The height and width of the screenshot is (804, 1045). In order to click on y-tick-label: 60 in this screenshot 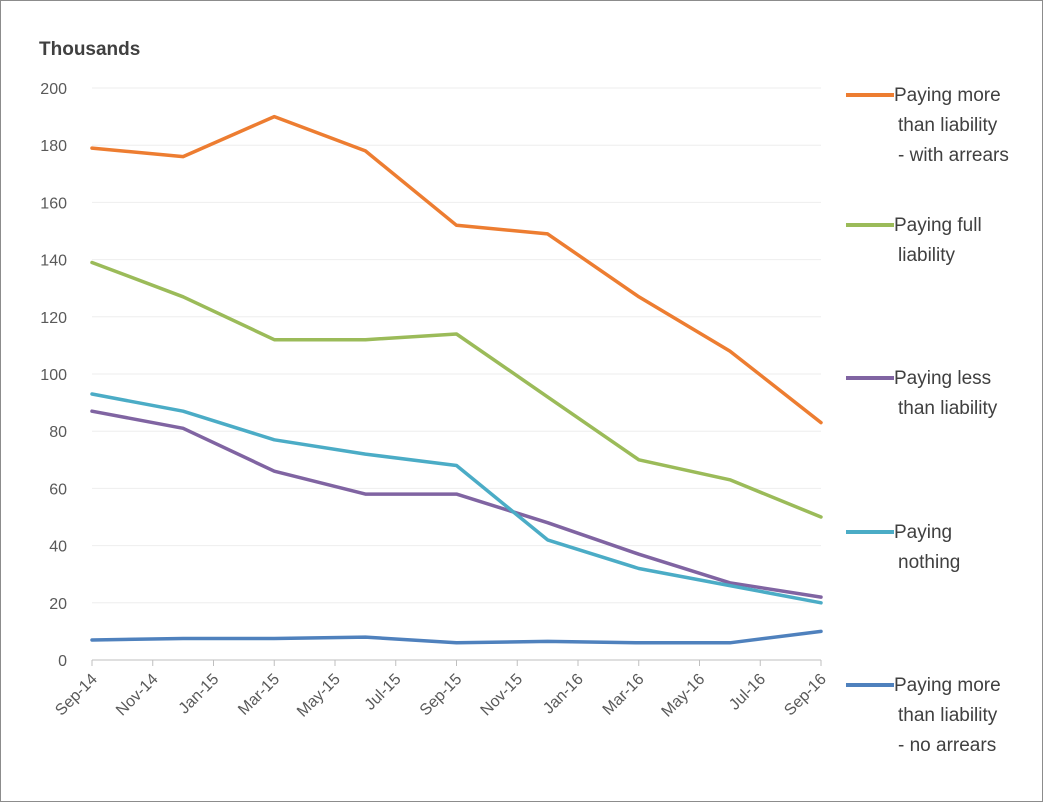, I will do `click(58, 489)`.